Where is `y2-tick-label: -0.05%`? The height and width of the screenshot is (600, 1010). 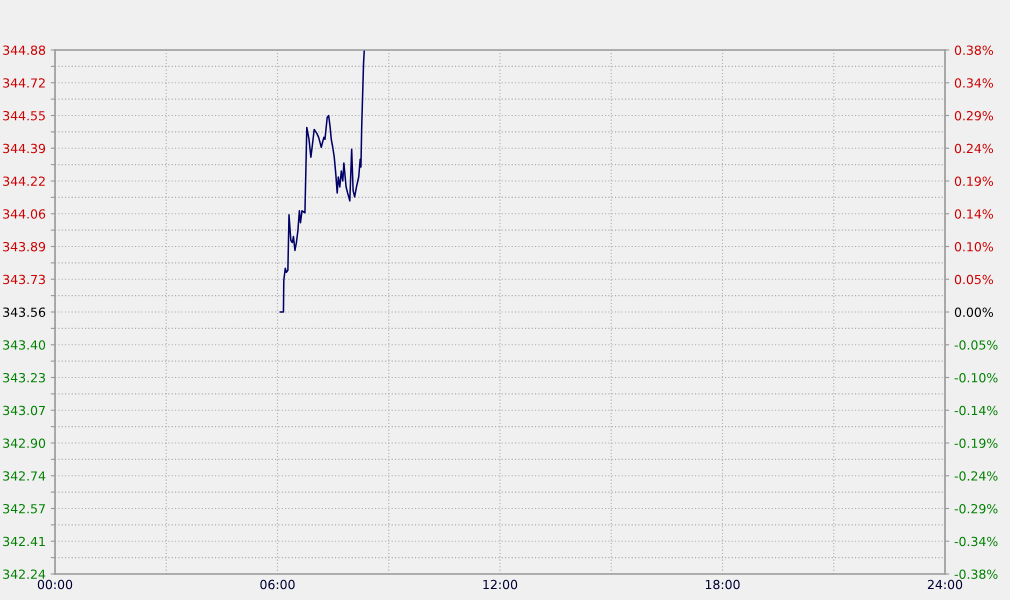 y2-tick-label: -0.05% is located at coordinates (976, 345).